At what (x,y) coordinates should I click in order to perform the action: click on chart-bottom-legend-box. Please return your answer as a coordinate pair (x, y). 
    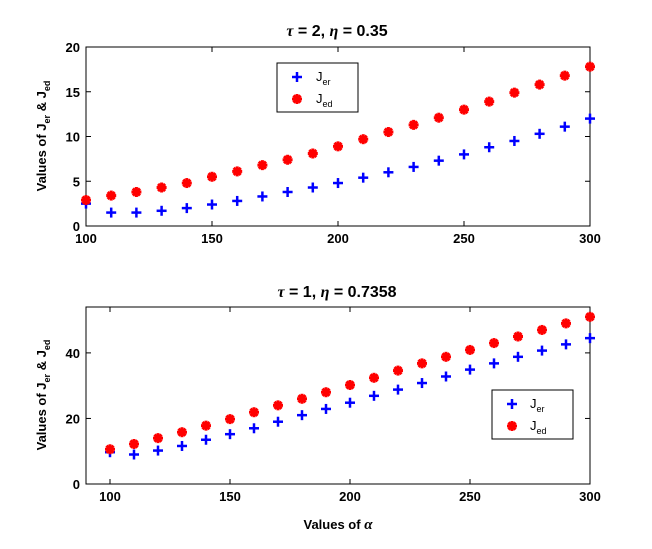
    Looking at the image, I should click on (532, 414).